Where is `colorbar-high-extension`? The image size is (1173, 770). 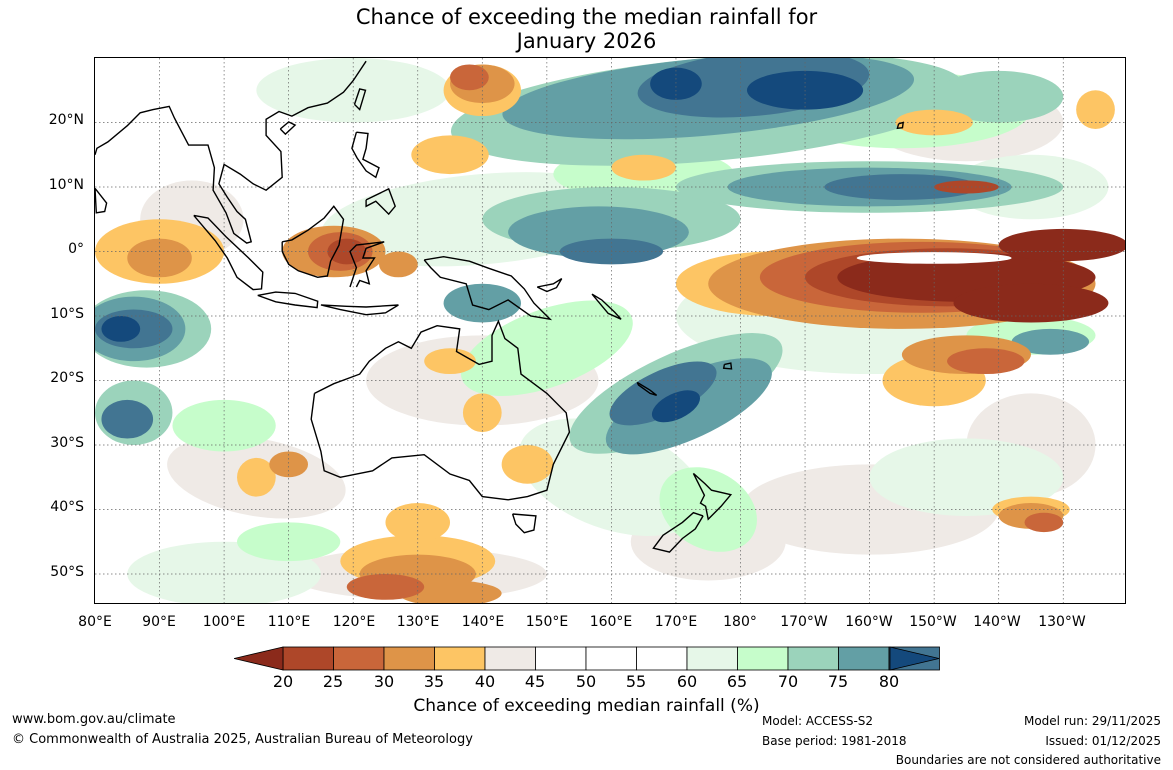 colorbar-high-extension is located at coordinates (914, 658).